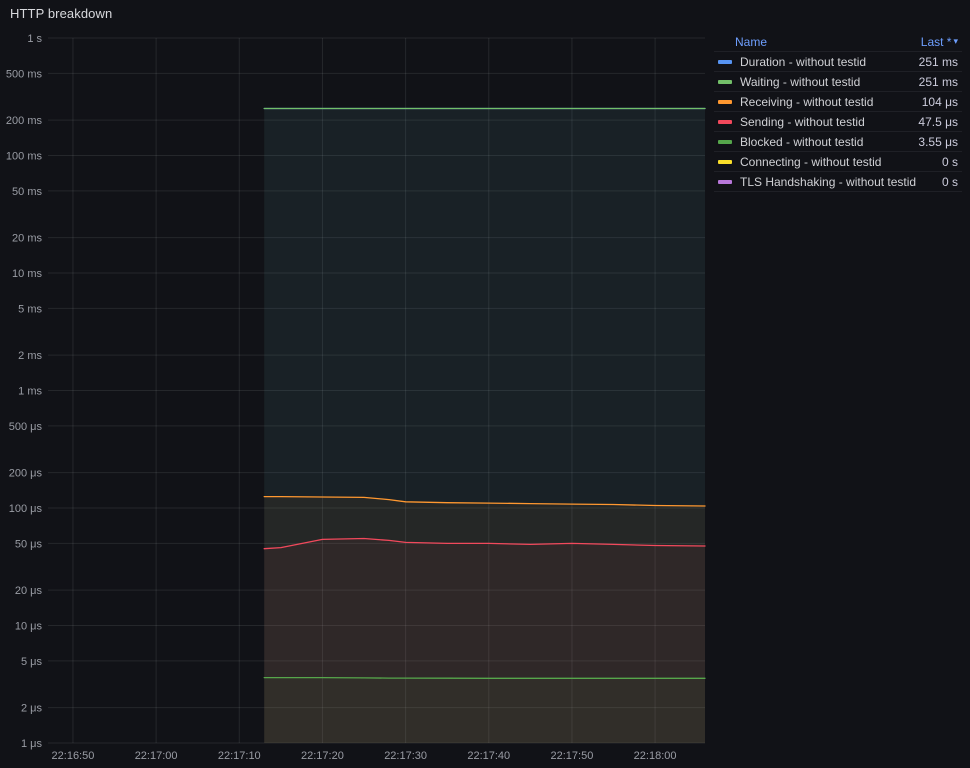 Image resolution: width=970 pixels, height=768 pixels. I want to click on y-axis-tick-label: 500 ms, so click(24, 74).